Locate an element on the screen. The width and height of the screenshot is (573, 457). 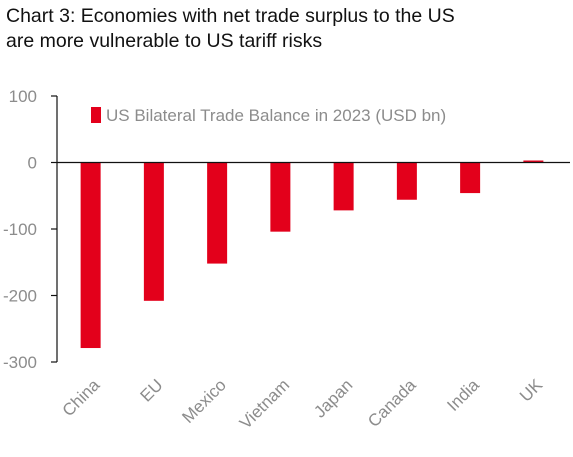
legend-swatch is located at coordinates (96, 115).